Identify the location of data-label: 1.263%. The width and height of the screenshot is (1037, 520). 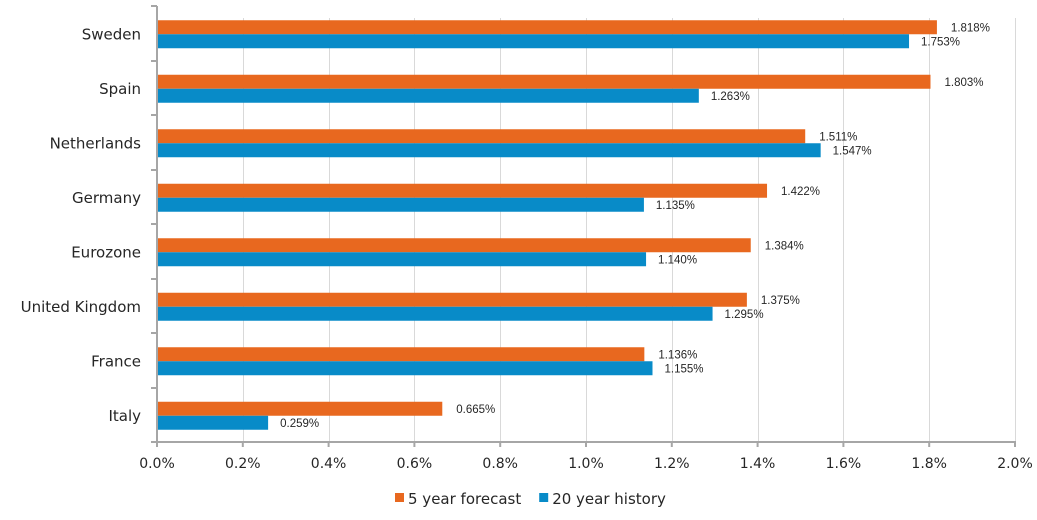
(730, 97).